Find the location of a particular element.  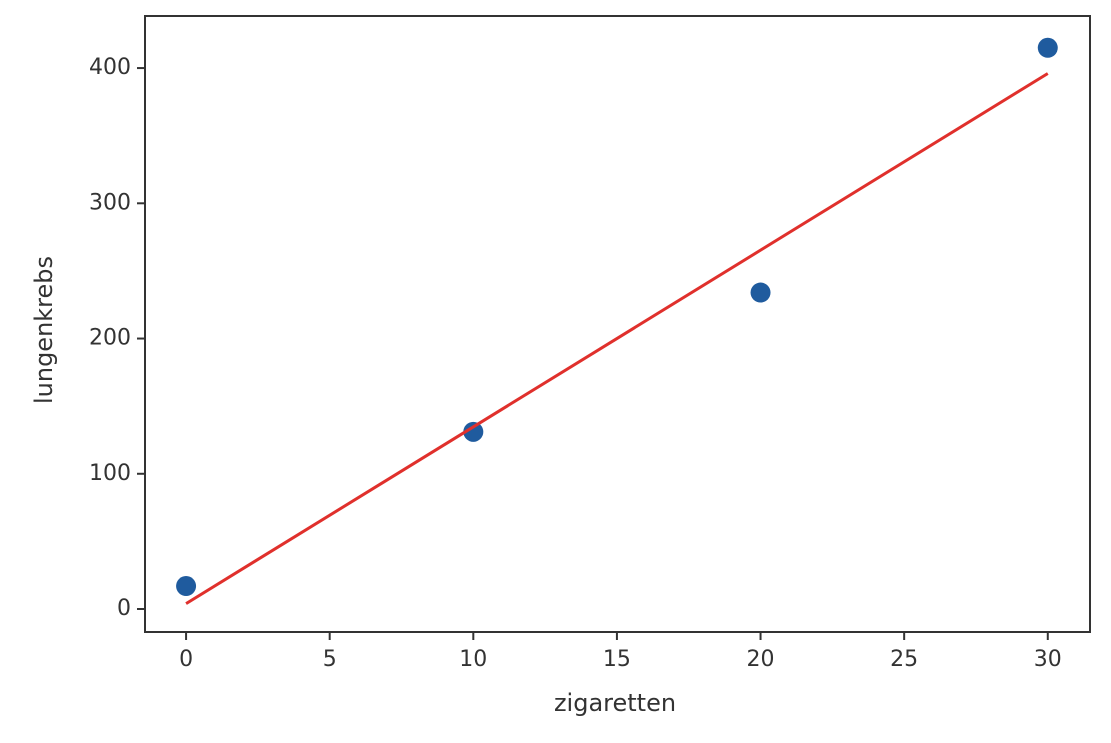

x-tick-label: 0 is located at coordinates (186, 659).